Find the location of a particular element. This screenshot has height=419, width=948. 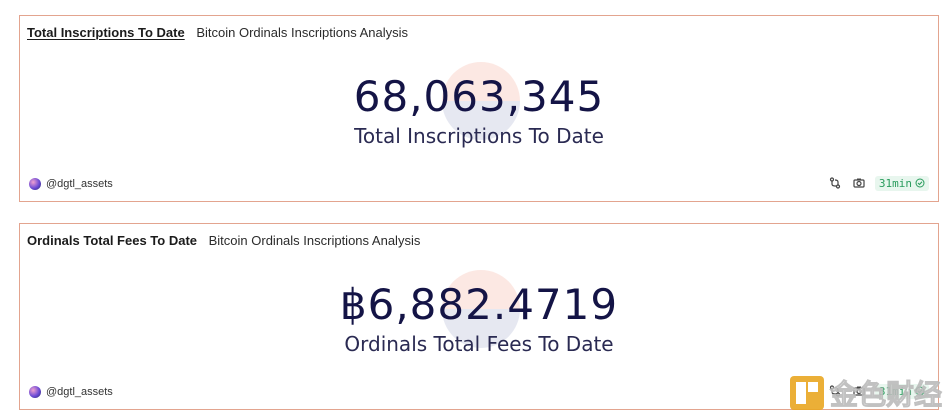

counter-value: 68,063,345 is located at coordinates (479, 96).